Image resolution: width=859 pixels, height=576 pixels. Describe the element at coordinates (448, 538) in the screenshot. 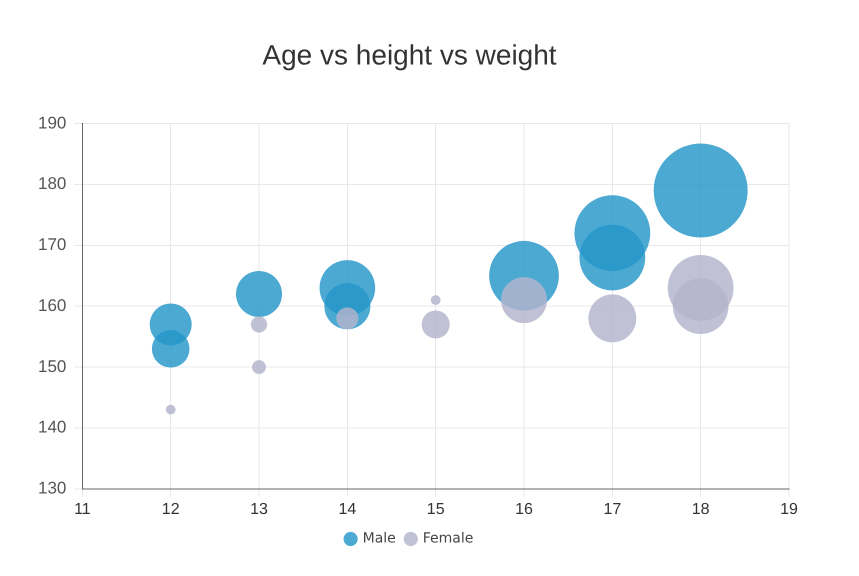

I see `legend-label: Female` at that location.